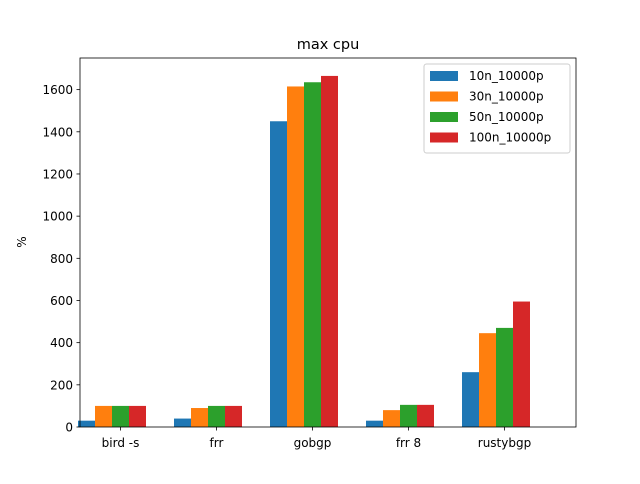 The width and height of the screenshot is (640, 484). Describe the element at coordinates (61, 385) in the screenshot. I see `y-tick-label: 200` at that location.